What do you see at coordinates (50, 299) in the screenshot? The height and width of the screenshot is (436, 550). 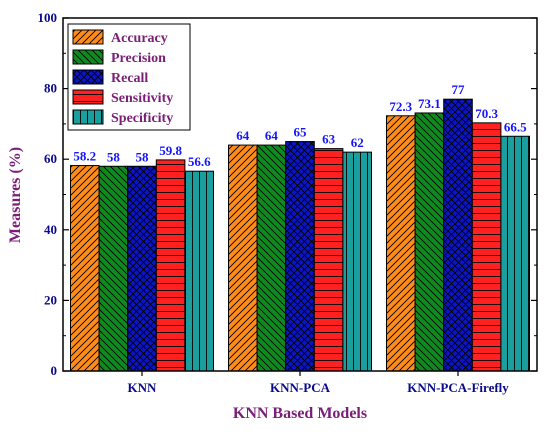 I see `y-tick-label: 20` at bounding box center [50, 299].